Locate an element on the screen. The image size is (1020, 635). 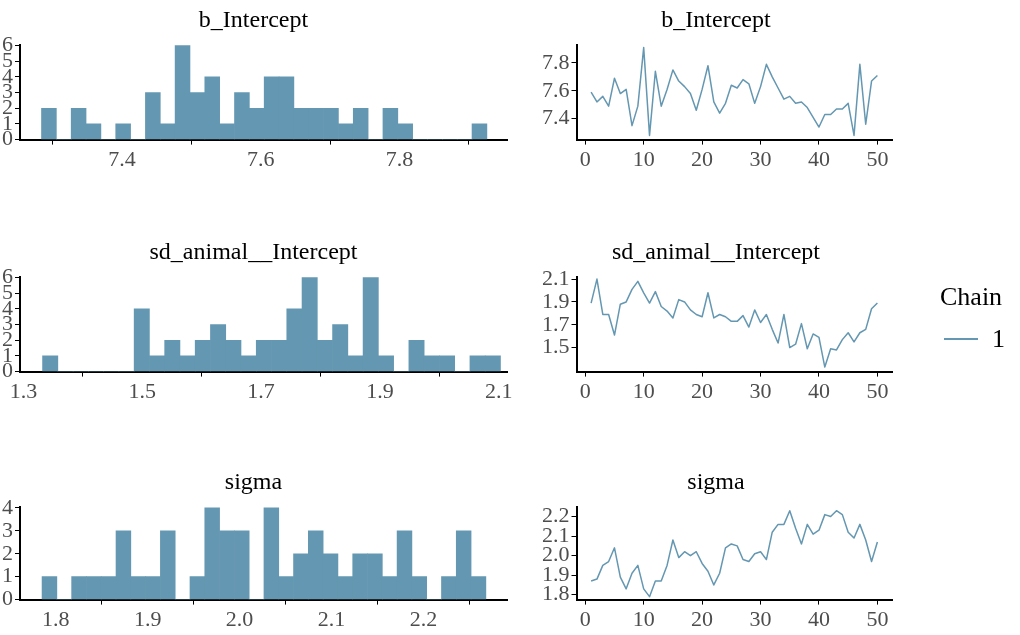
x-tick-label: 2.0 is located at coordinates (239, 618).